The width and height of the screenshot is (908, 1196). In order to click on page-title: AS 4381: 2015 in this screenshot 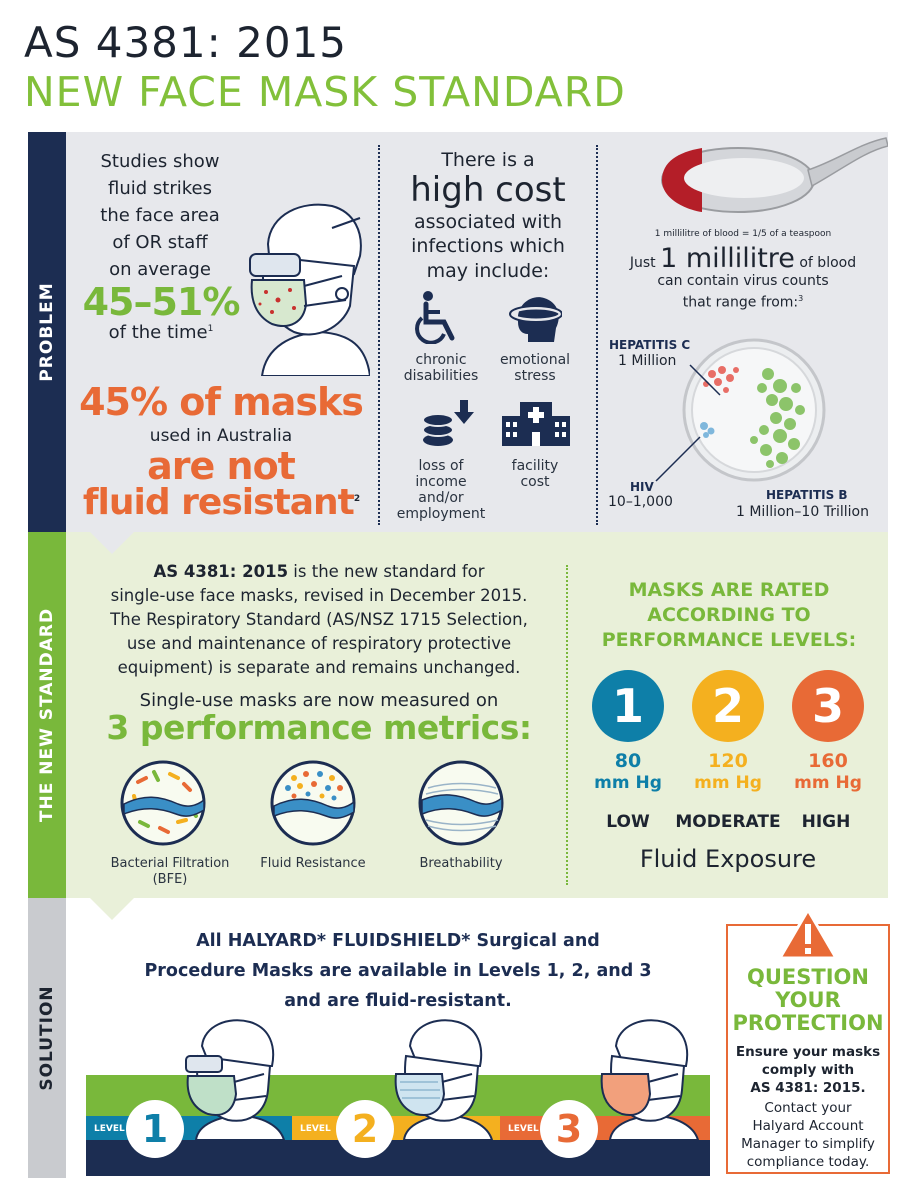, I will do `click(186, 42)`.